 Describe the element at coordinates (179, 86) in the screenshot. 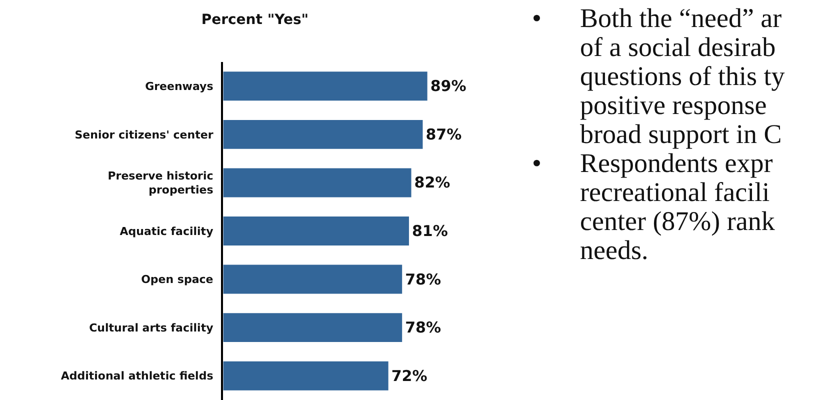

I see `y-tick-label: Greenways` at that location.